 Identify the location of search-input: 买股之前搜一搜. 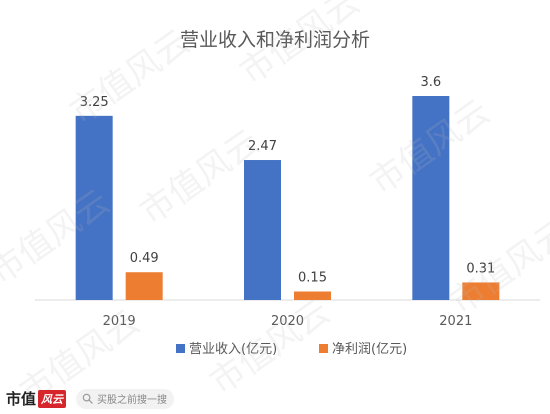
(125, 398).